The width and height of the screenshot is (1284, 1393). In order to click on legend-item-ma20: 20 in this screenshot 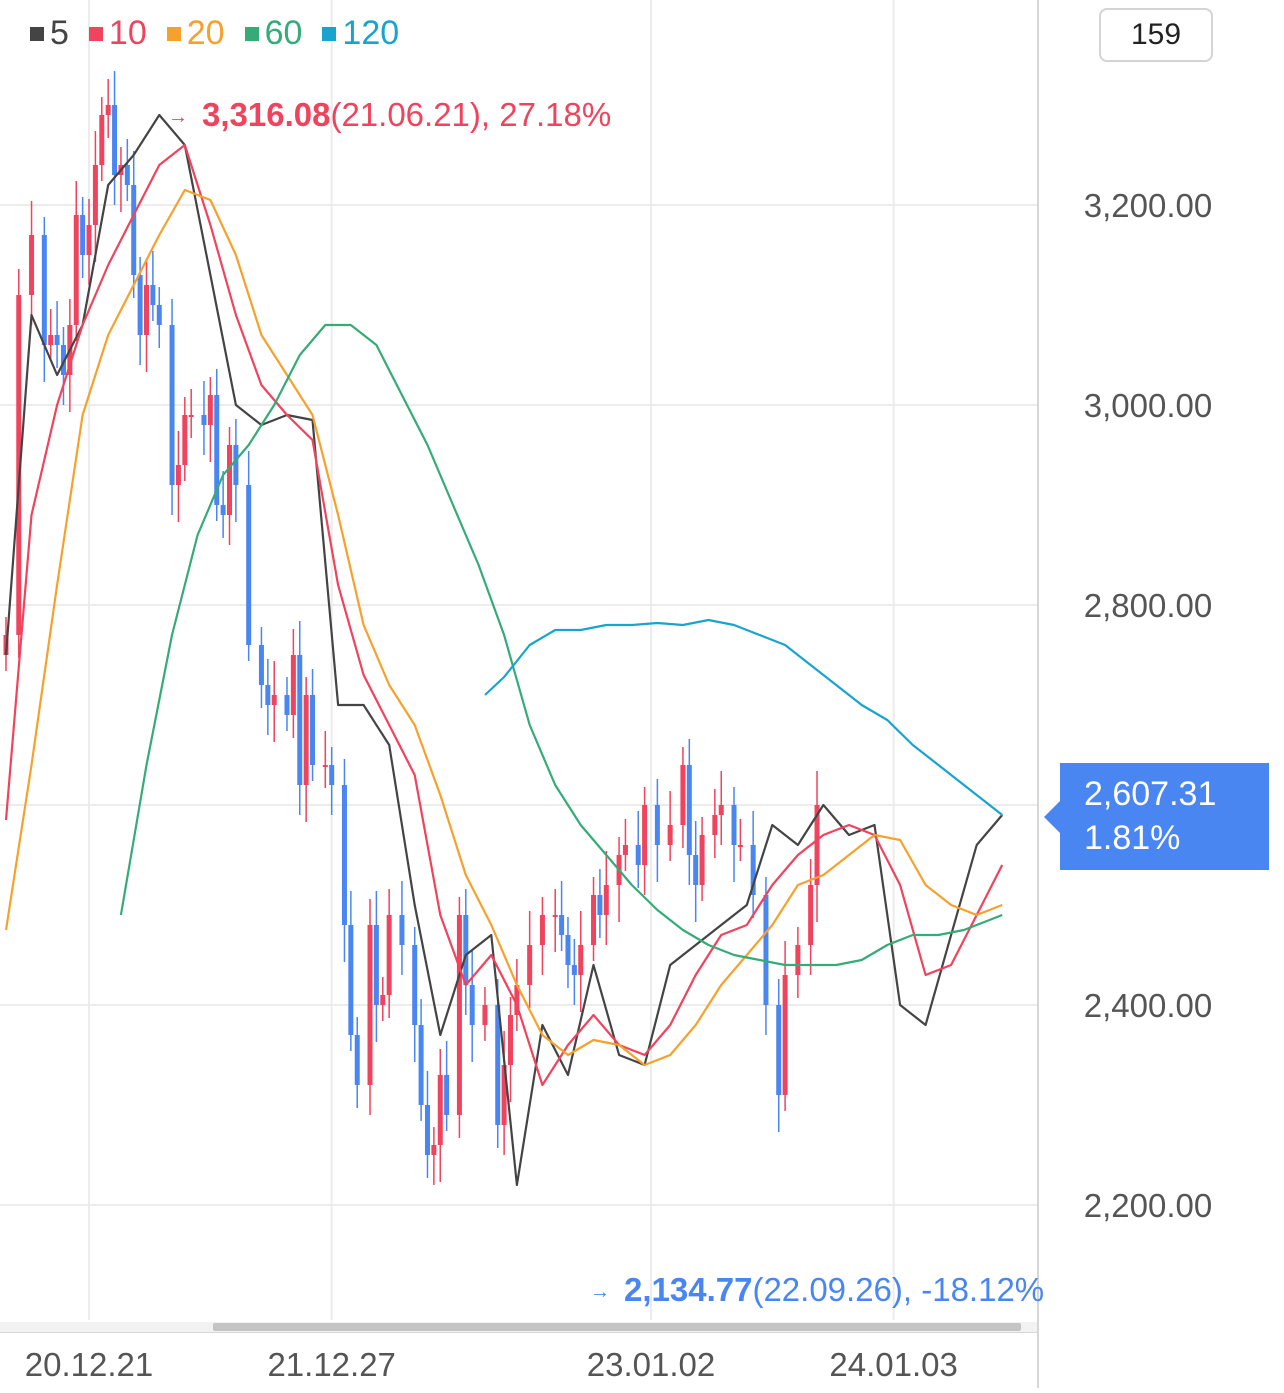, I will do `click(195, 33)`.